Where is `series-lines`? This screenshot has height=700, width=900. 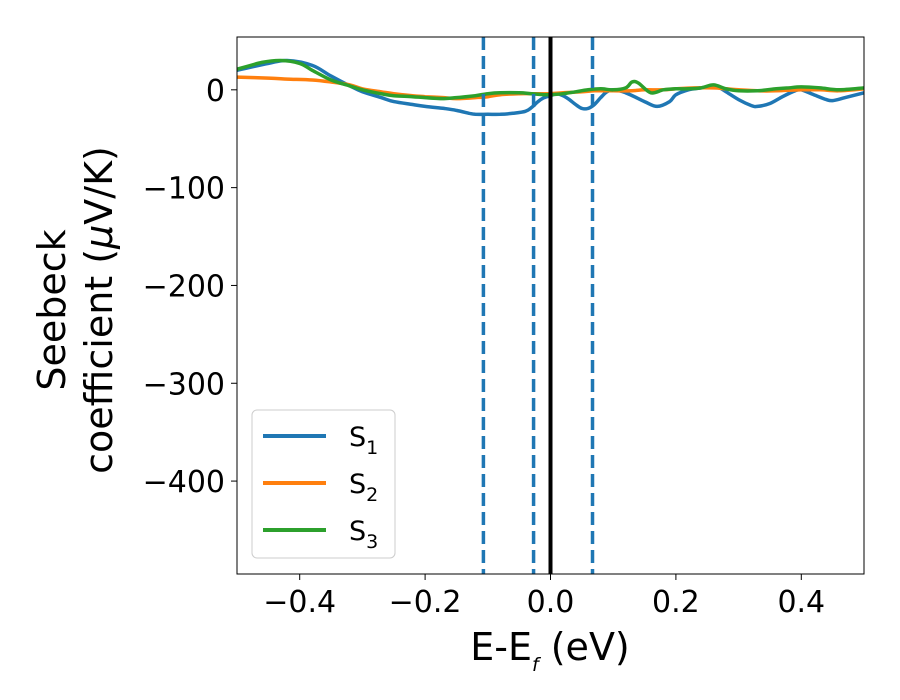
series-lines is located at coordinates (550, 87).